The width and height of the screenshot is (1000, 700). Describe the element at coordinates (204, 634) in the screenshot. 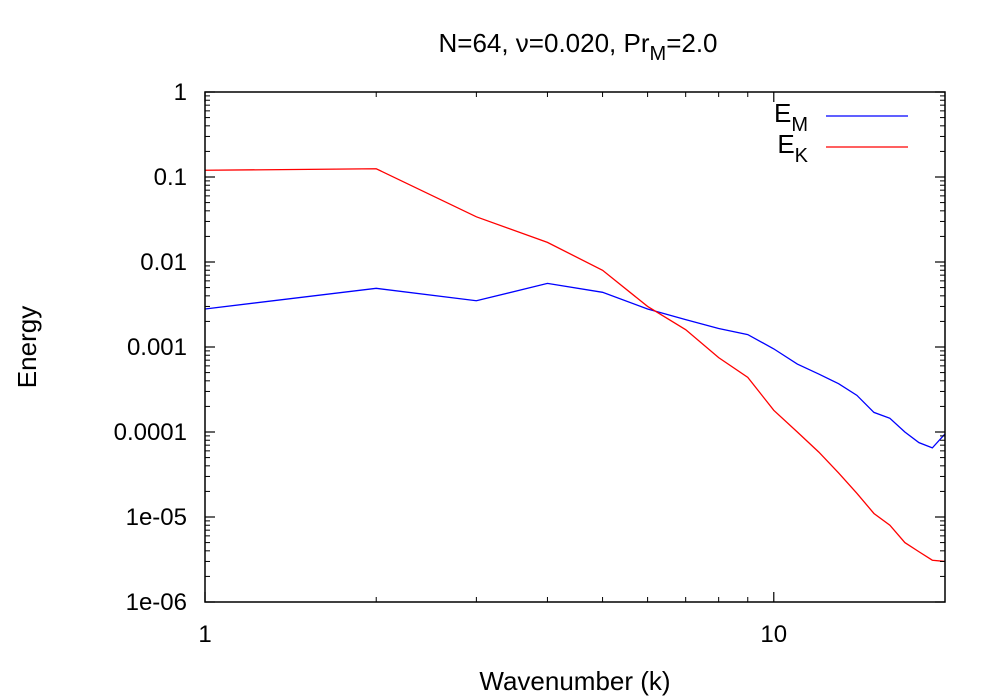

I see `x-tick-label: 1` at that location.